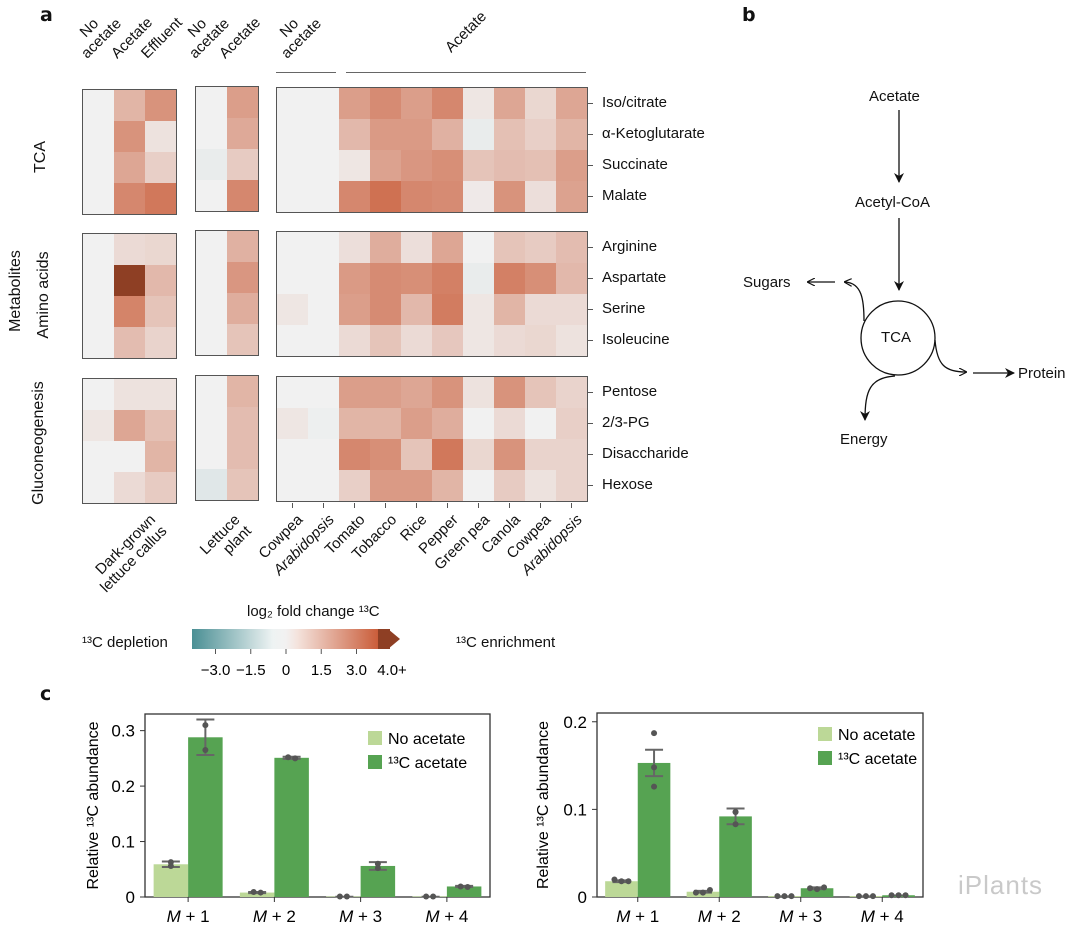  Describe the element at coordinates (630, 246) in the screenshot. I see `row-label: Arginine` at that location.